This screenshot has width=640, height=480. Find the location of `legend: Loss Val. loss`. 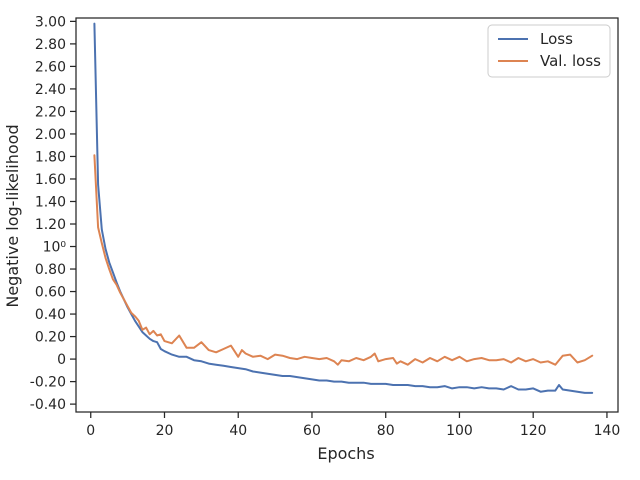

legend: Loss Val. loss is located at coordinates (549, 51).